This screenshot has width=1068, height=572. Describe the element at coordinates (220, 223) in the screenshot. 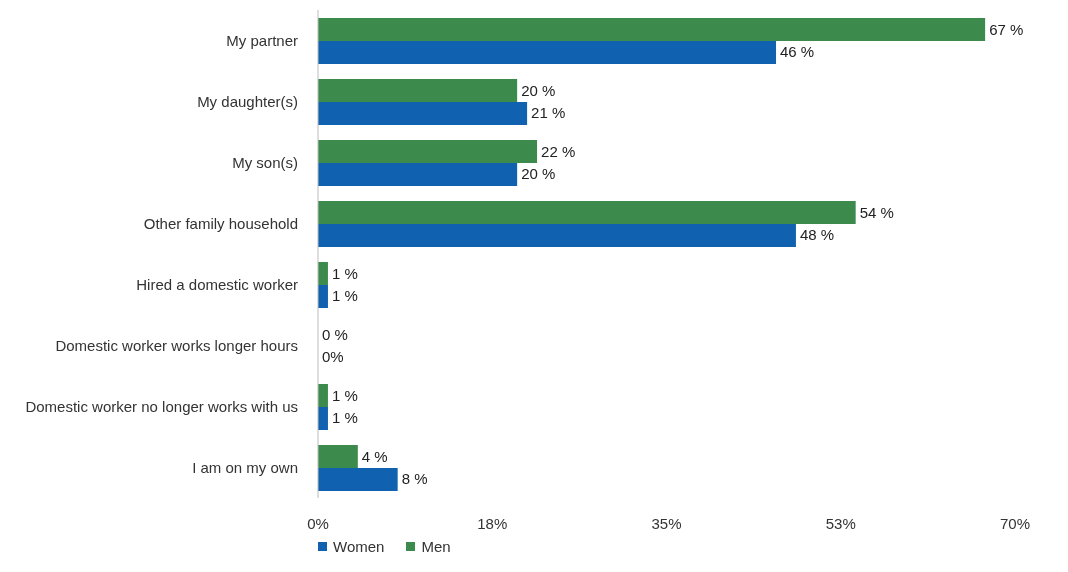

I see `y-tick-label: Other family household` at that location.